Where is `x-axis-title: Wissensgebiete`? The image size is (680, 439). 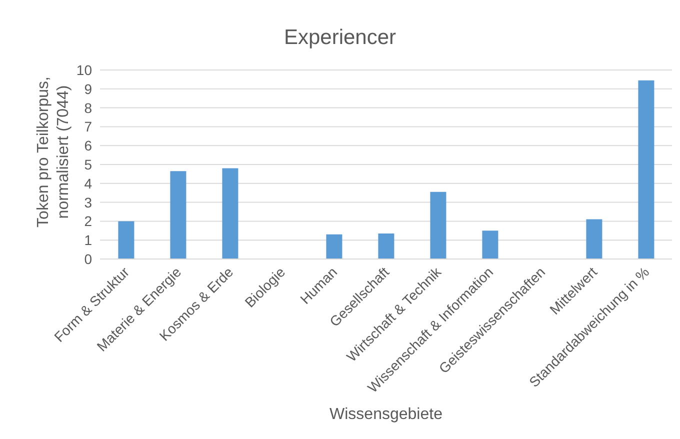
x-axis-title: Wissensgebiete is located at coordinates (386, 414).